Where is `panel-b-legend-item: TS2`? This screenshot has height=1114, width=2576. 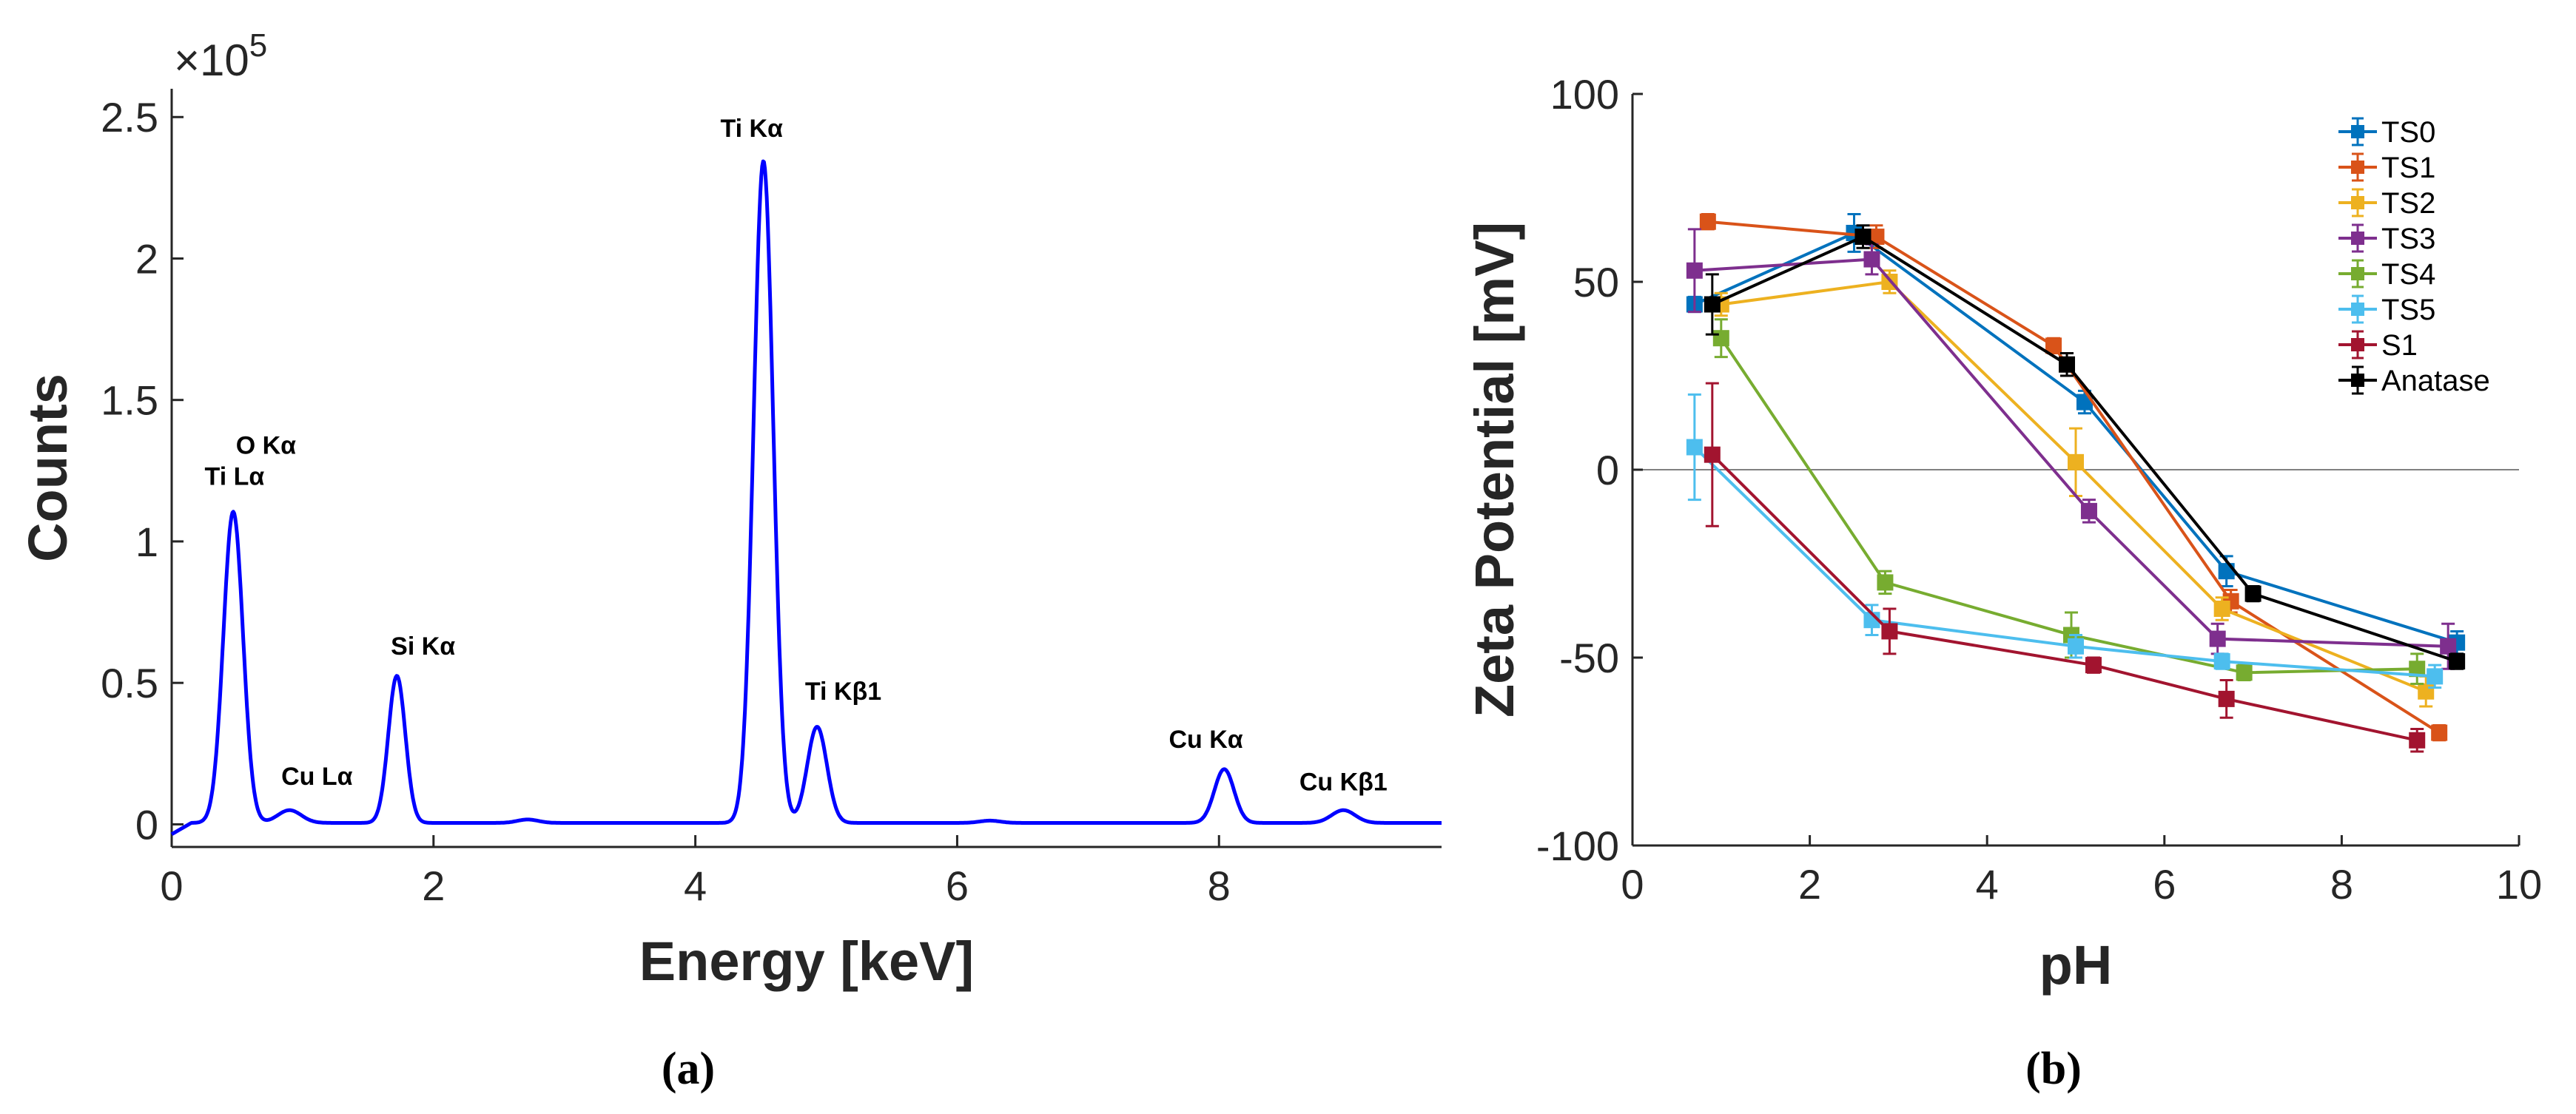
panel-b-legend-item: TS2 is located at coordinates (2386, 203).